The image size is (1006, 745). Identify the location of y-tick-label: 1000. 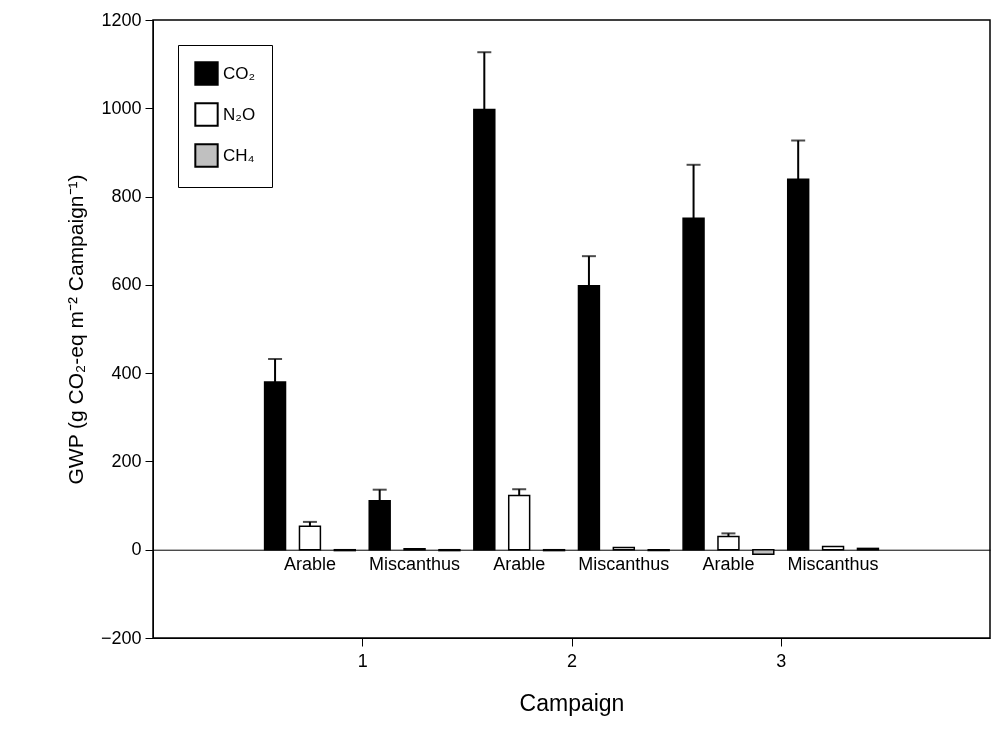
(121, 107).